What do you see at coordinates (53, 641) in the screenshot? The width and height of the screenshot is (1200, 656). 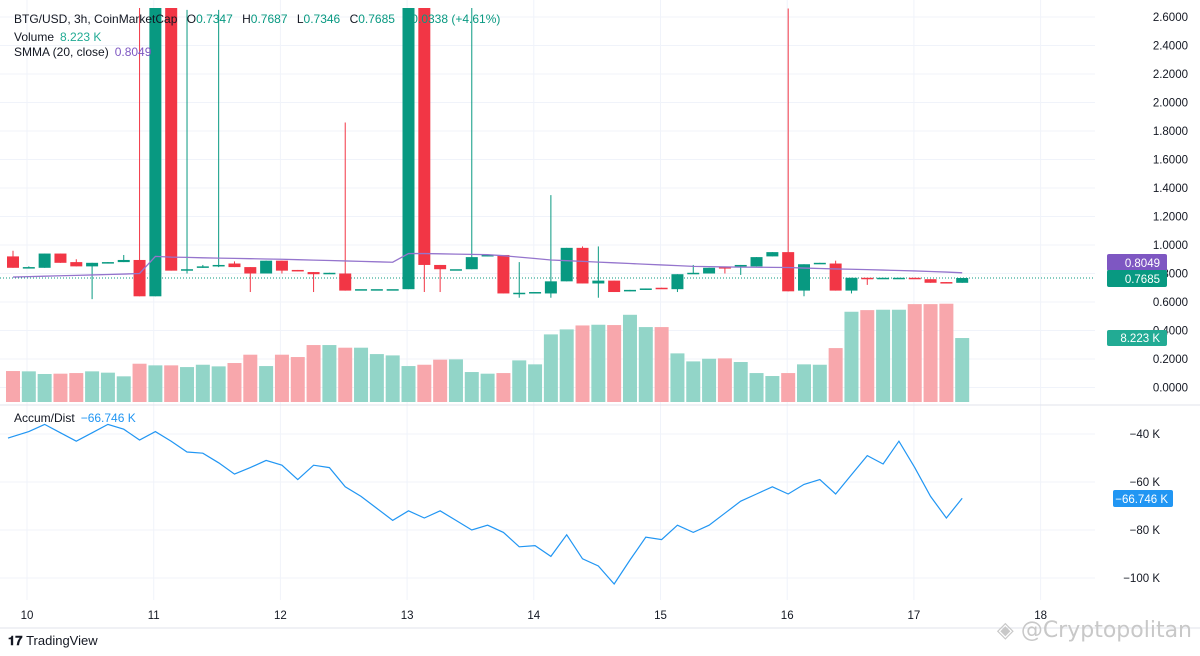 I see `tradingview-logo: 𝟏𝟕 TradingView` at bounding box center [53, 641].